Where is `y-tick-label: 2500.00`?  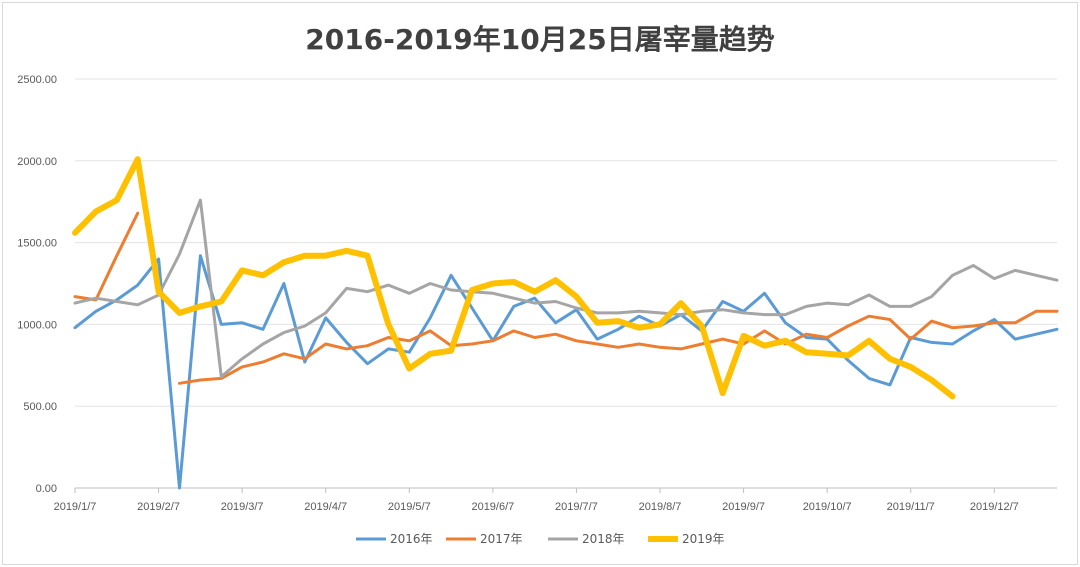
y-tick-label: 2500.00 is located at coordinates (37, 80).